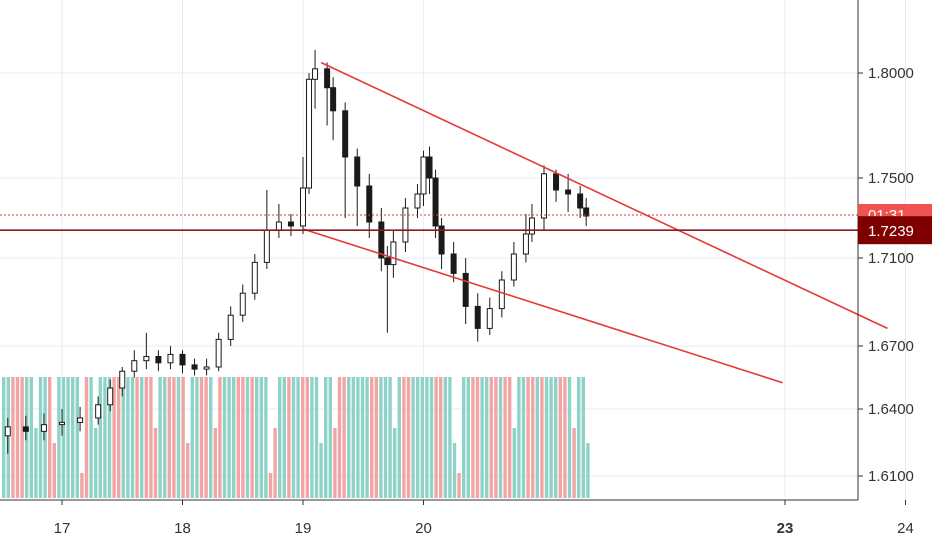  What do you see at coordinates (891, 476) in the screenshot?
I see `price-tick-label: 1.6100` at bounding box center [891, 476].